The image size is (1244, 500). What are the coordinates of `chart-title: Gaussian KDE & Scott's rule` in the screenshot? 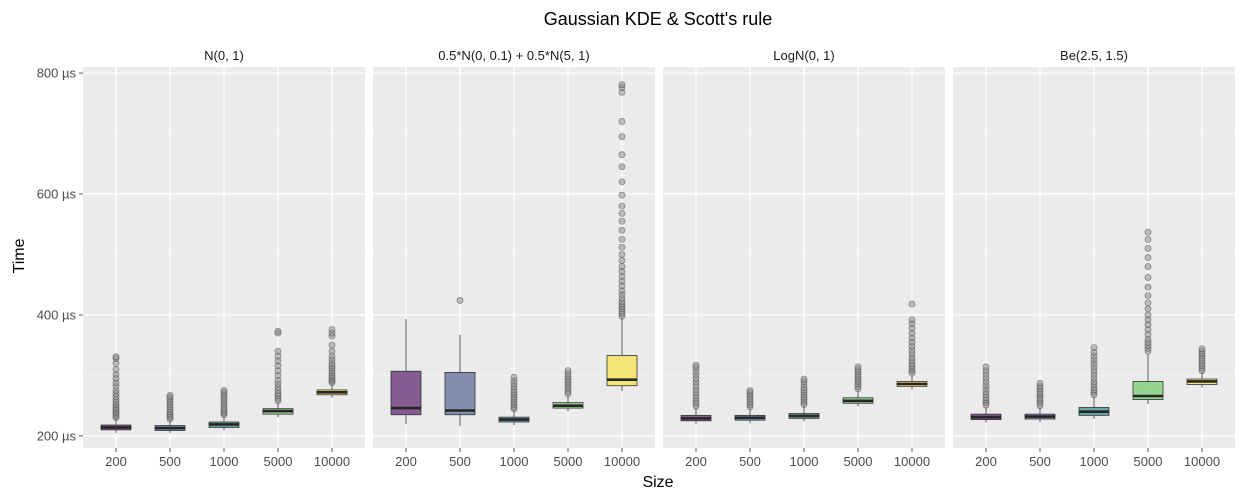 It's located at (658, 19).